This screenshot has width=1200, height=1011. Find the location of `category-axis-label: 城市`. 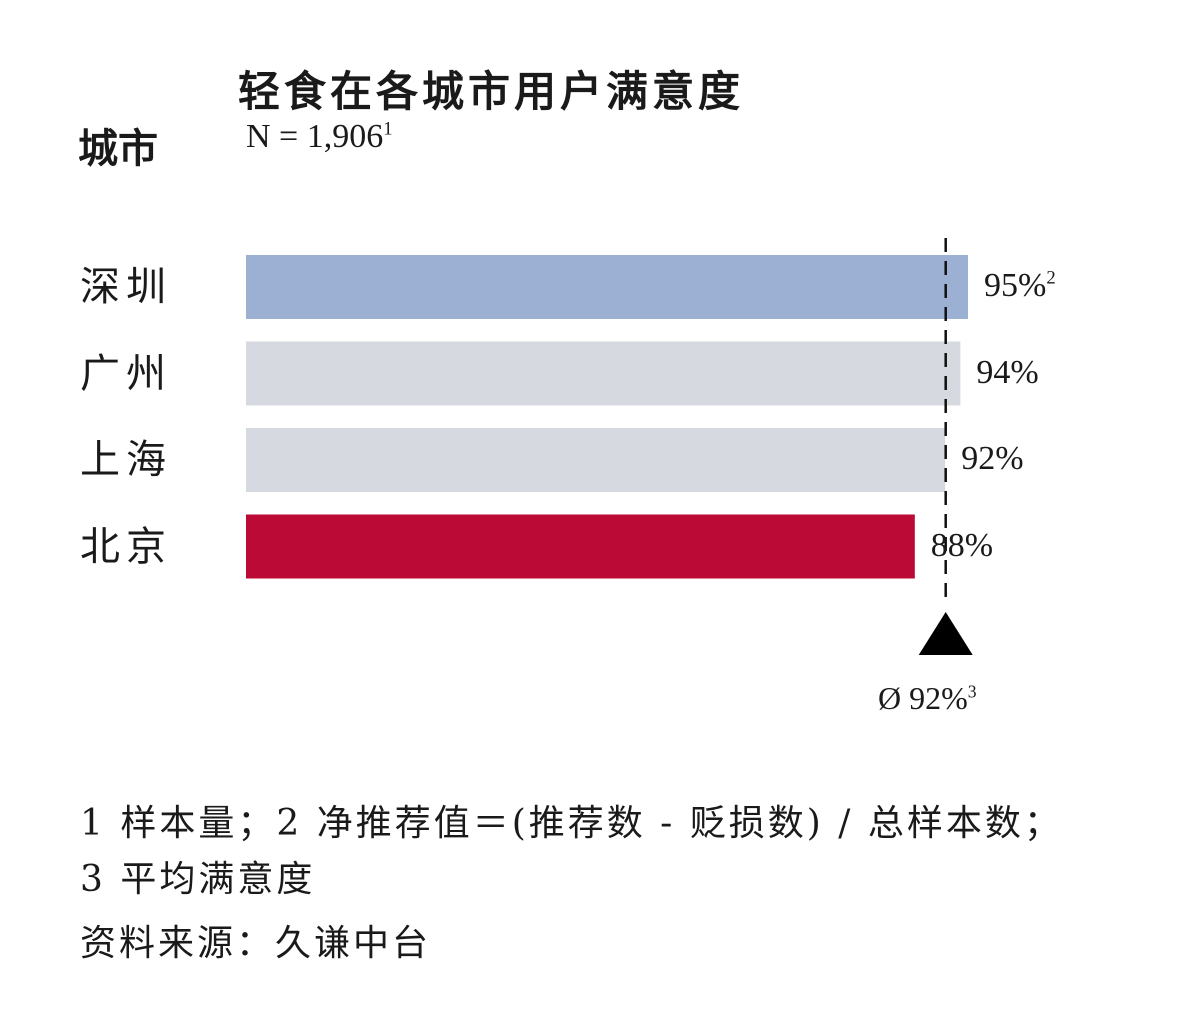

category-axis-label: 城市 is located at coordinates (118, 148).